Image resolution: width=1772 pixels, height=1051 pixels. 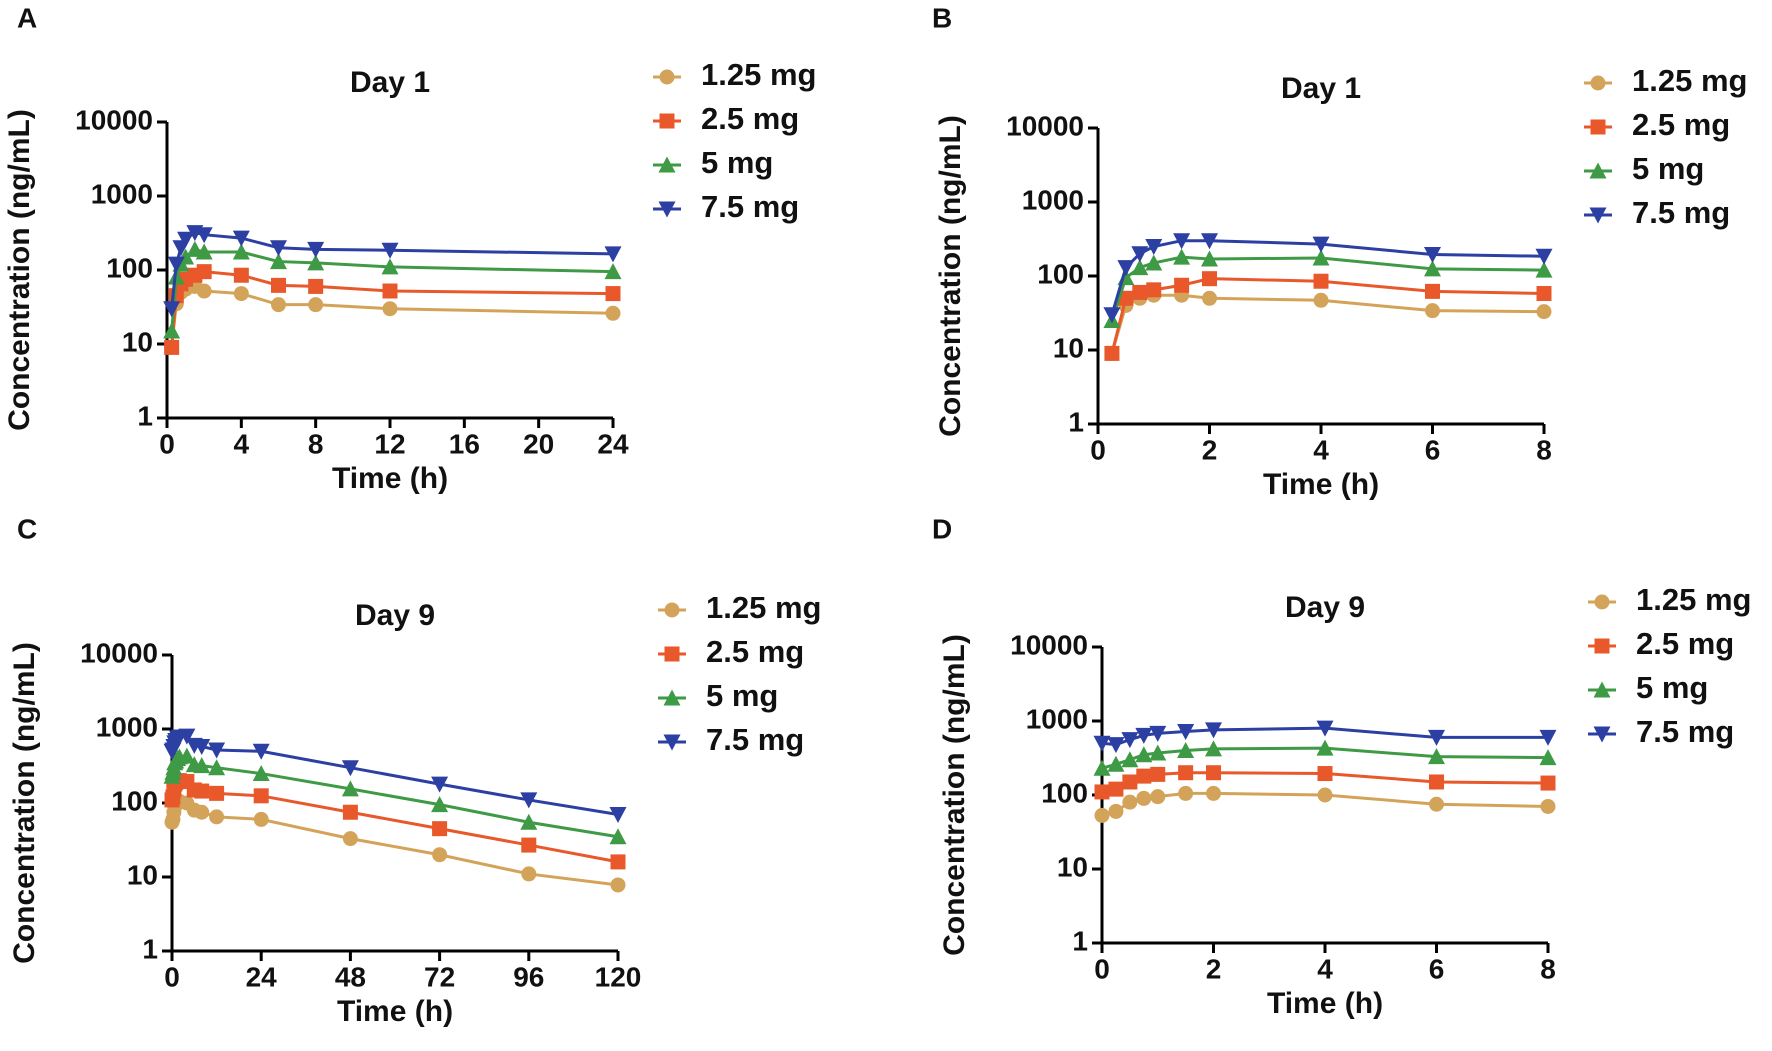 I want to click on x-tick-label: 8, so click(x=1544, y=449).